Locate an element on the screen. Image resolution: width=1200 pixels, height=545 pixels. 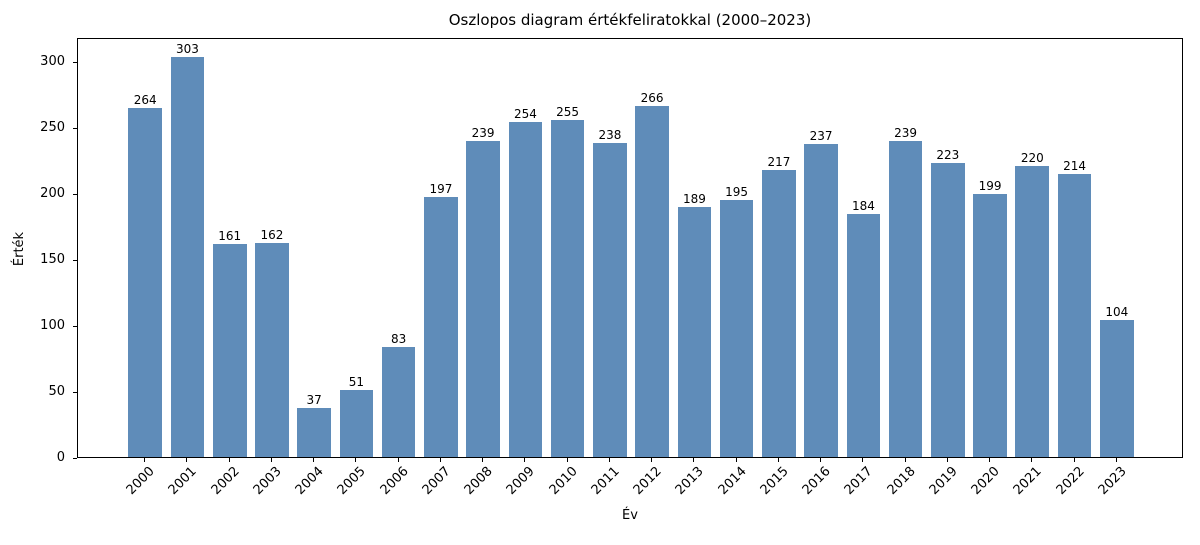
bar-value-label: 217 is located at coordinates (779, 162).